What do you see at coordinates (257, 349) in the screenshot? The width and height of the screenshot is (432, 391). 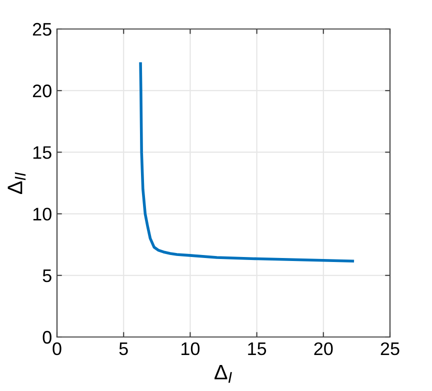 I see `x-tick-label: 15` at bounding box center [257, 349].